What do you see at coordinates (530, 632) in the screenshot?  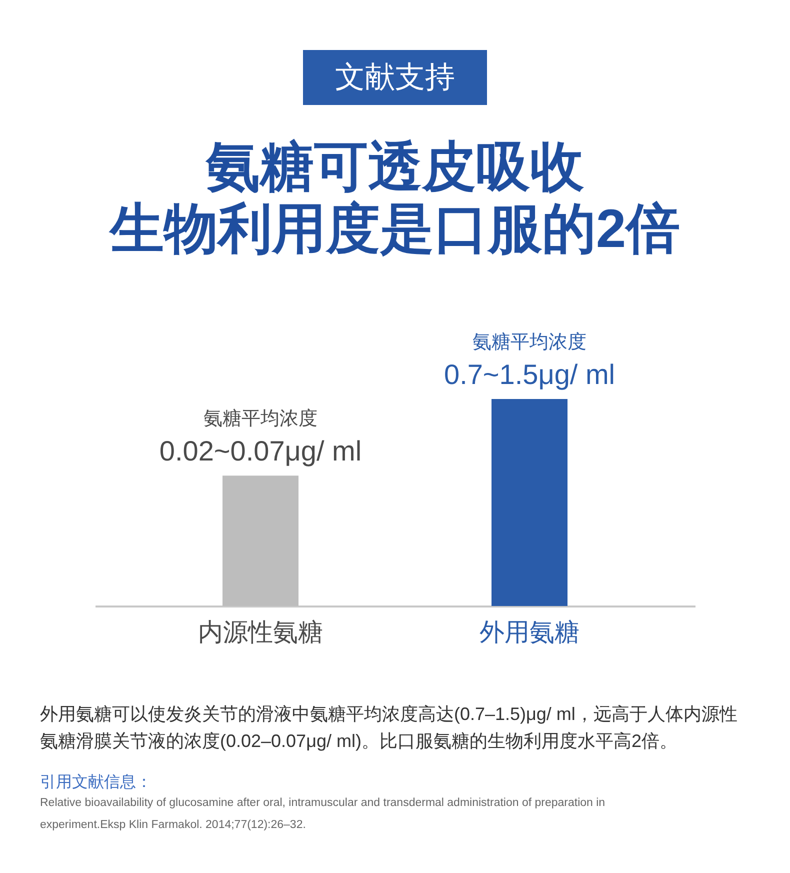 I see `x-tick-label: 外用氨糖` at bounding box center [530, 632].